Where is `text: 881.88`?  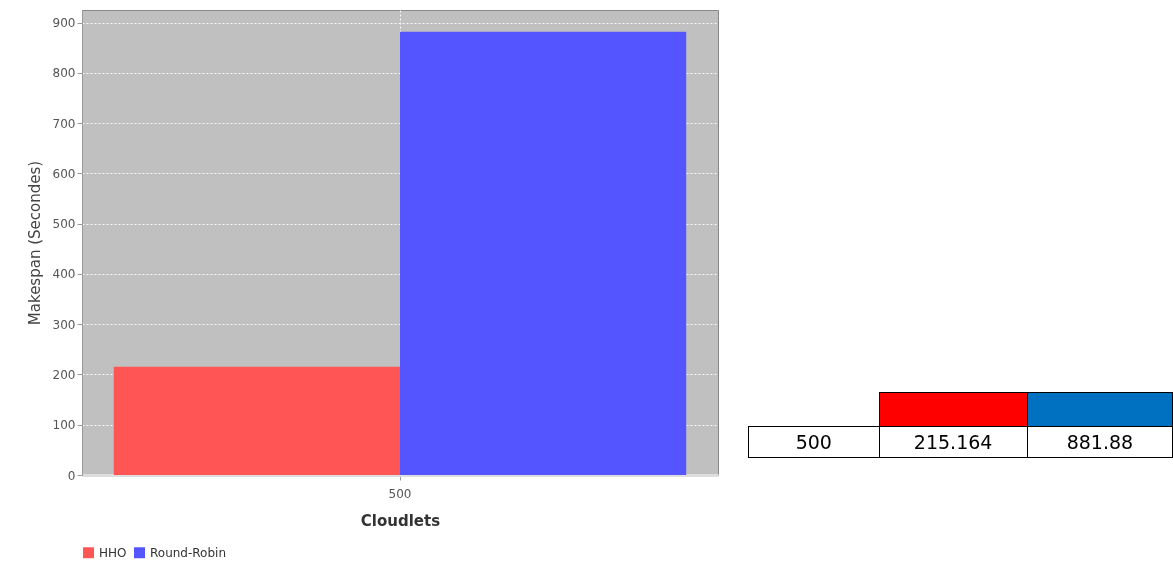
text: 881.88 is located at coordinates (1100, 442).